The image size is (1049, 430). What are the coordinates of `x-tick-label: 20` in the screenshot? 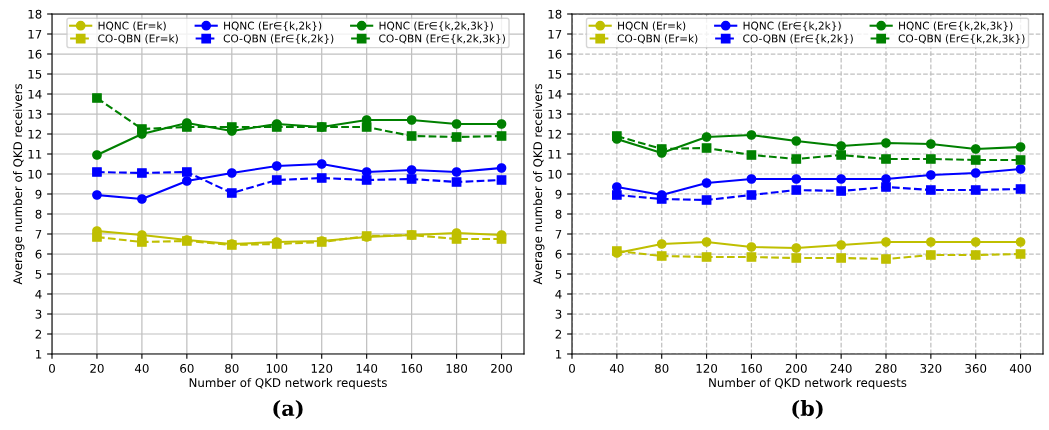 It's located at (97, 368).